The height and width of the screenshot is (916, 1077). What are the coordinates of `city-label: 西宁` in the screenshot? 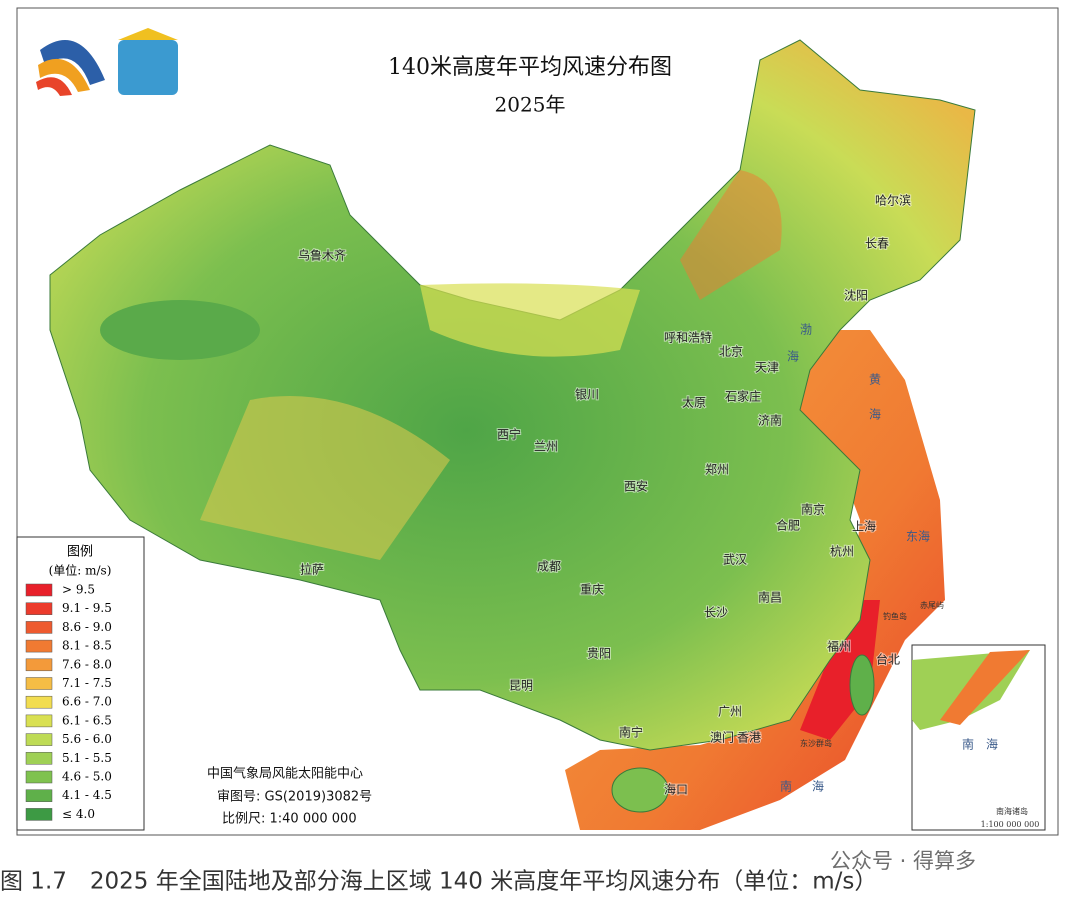 It's located at (509, 434).